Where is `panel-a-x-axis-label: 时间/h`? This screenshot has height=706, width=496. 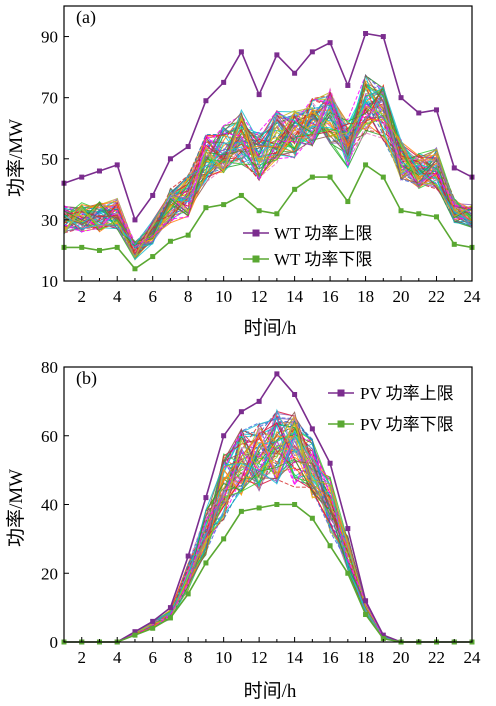
panel-a-x-axis-label: 时间/h is located at coordinates (270, 328).